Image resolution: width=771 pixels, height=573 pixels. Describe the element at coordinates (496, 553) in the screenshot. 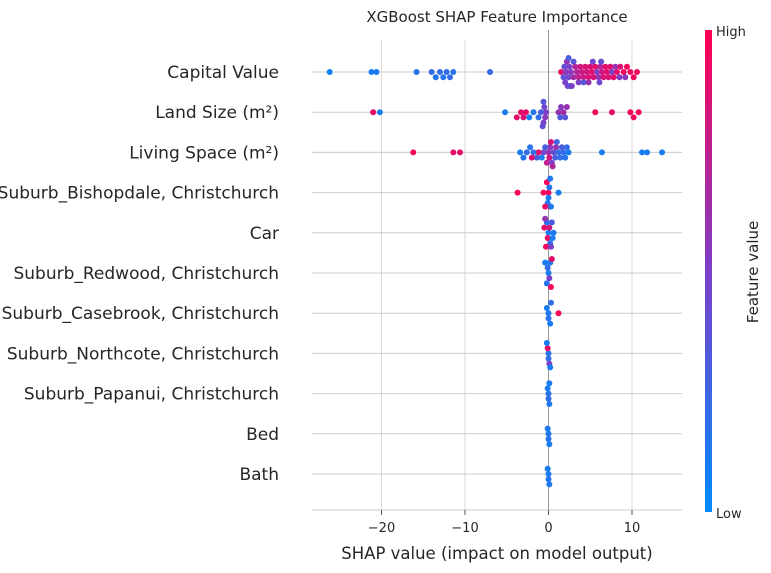

I see `x-axis-label: SHAP value (impact on model output)` at that location.